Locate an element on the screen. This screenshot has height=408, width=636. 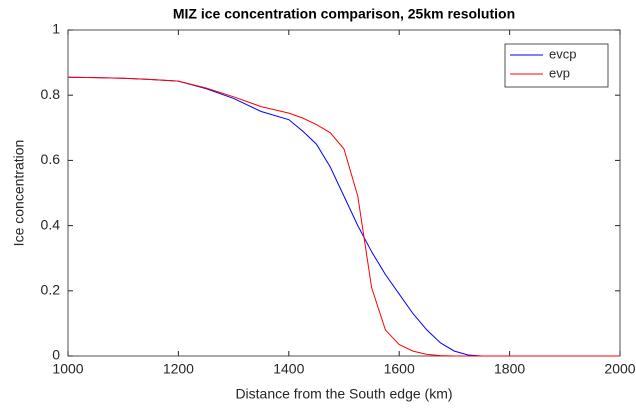
y-tick-label: 0.4 is located at coordinates (51, 224).